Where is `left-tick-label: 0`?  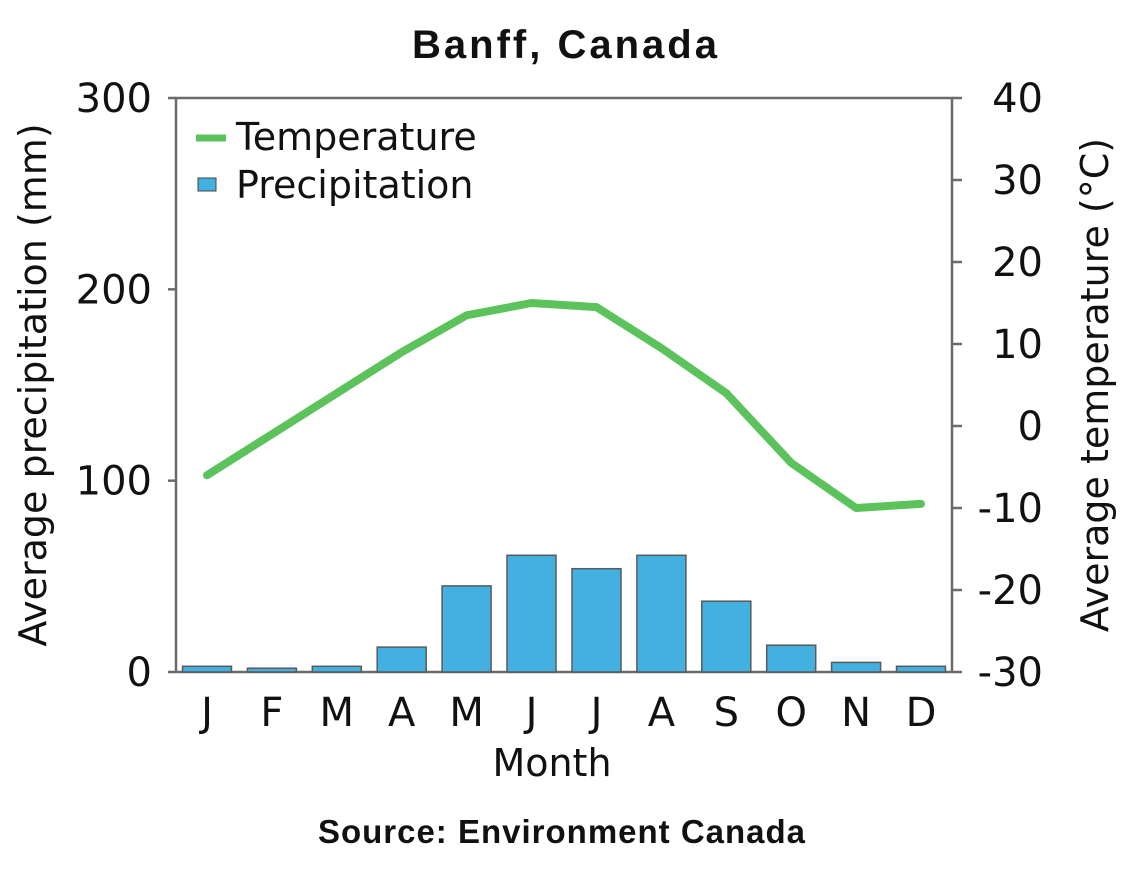
left-tick-label: 0 is located at coordinates (139, 673).